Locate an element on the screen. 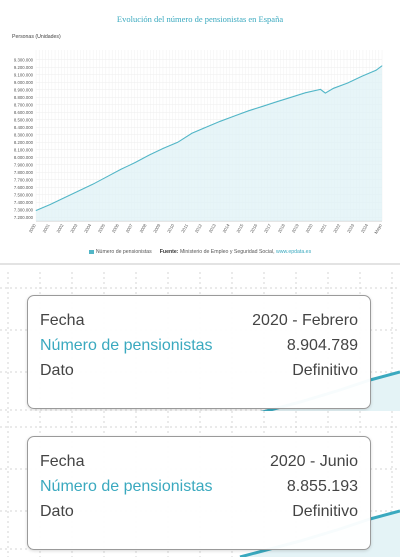  x-tick-label: 2016 is located at coordinates (253, 227).